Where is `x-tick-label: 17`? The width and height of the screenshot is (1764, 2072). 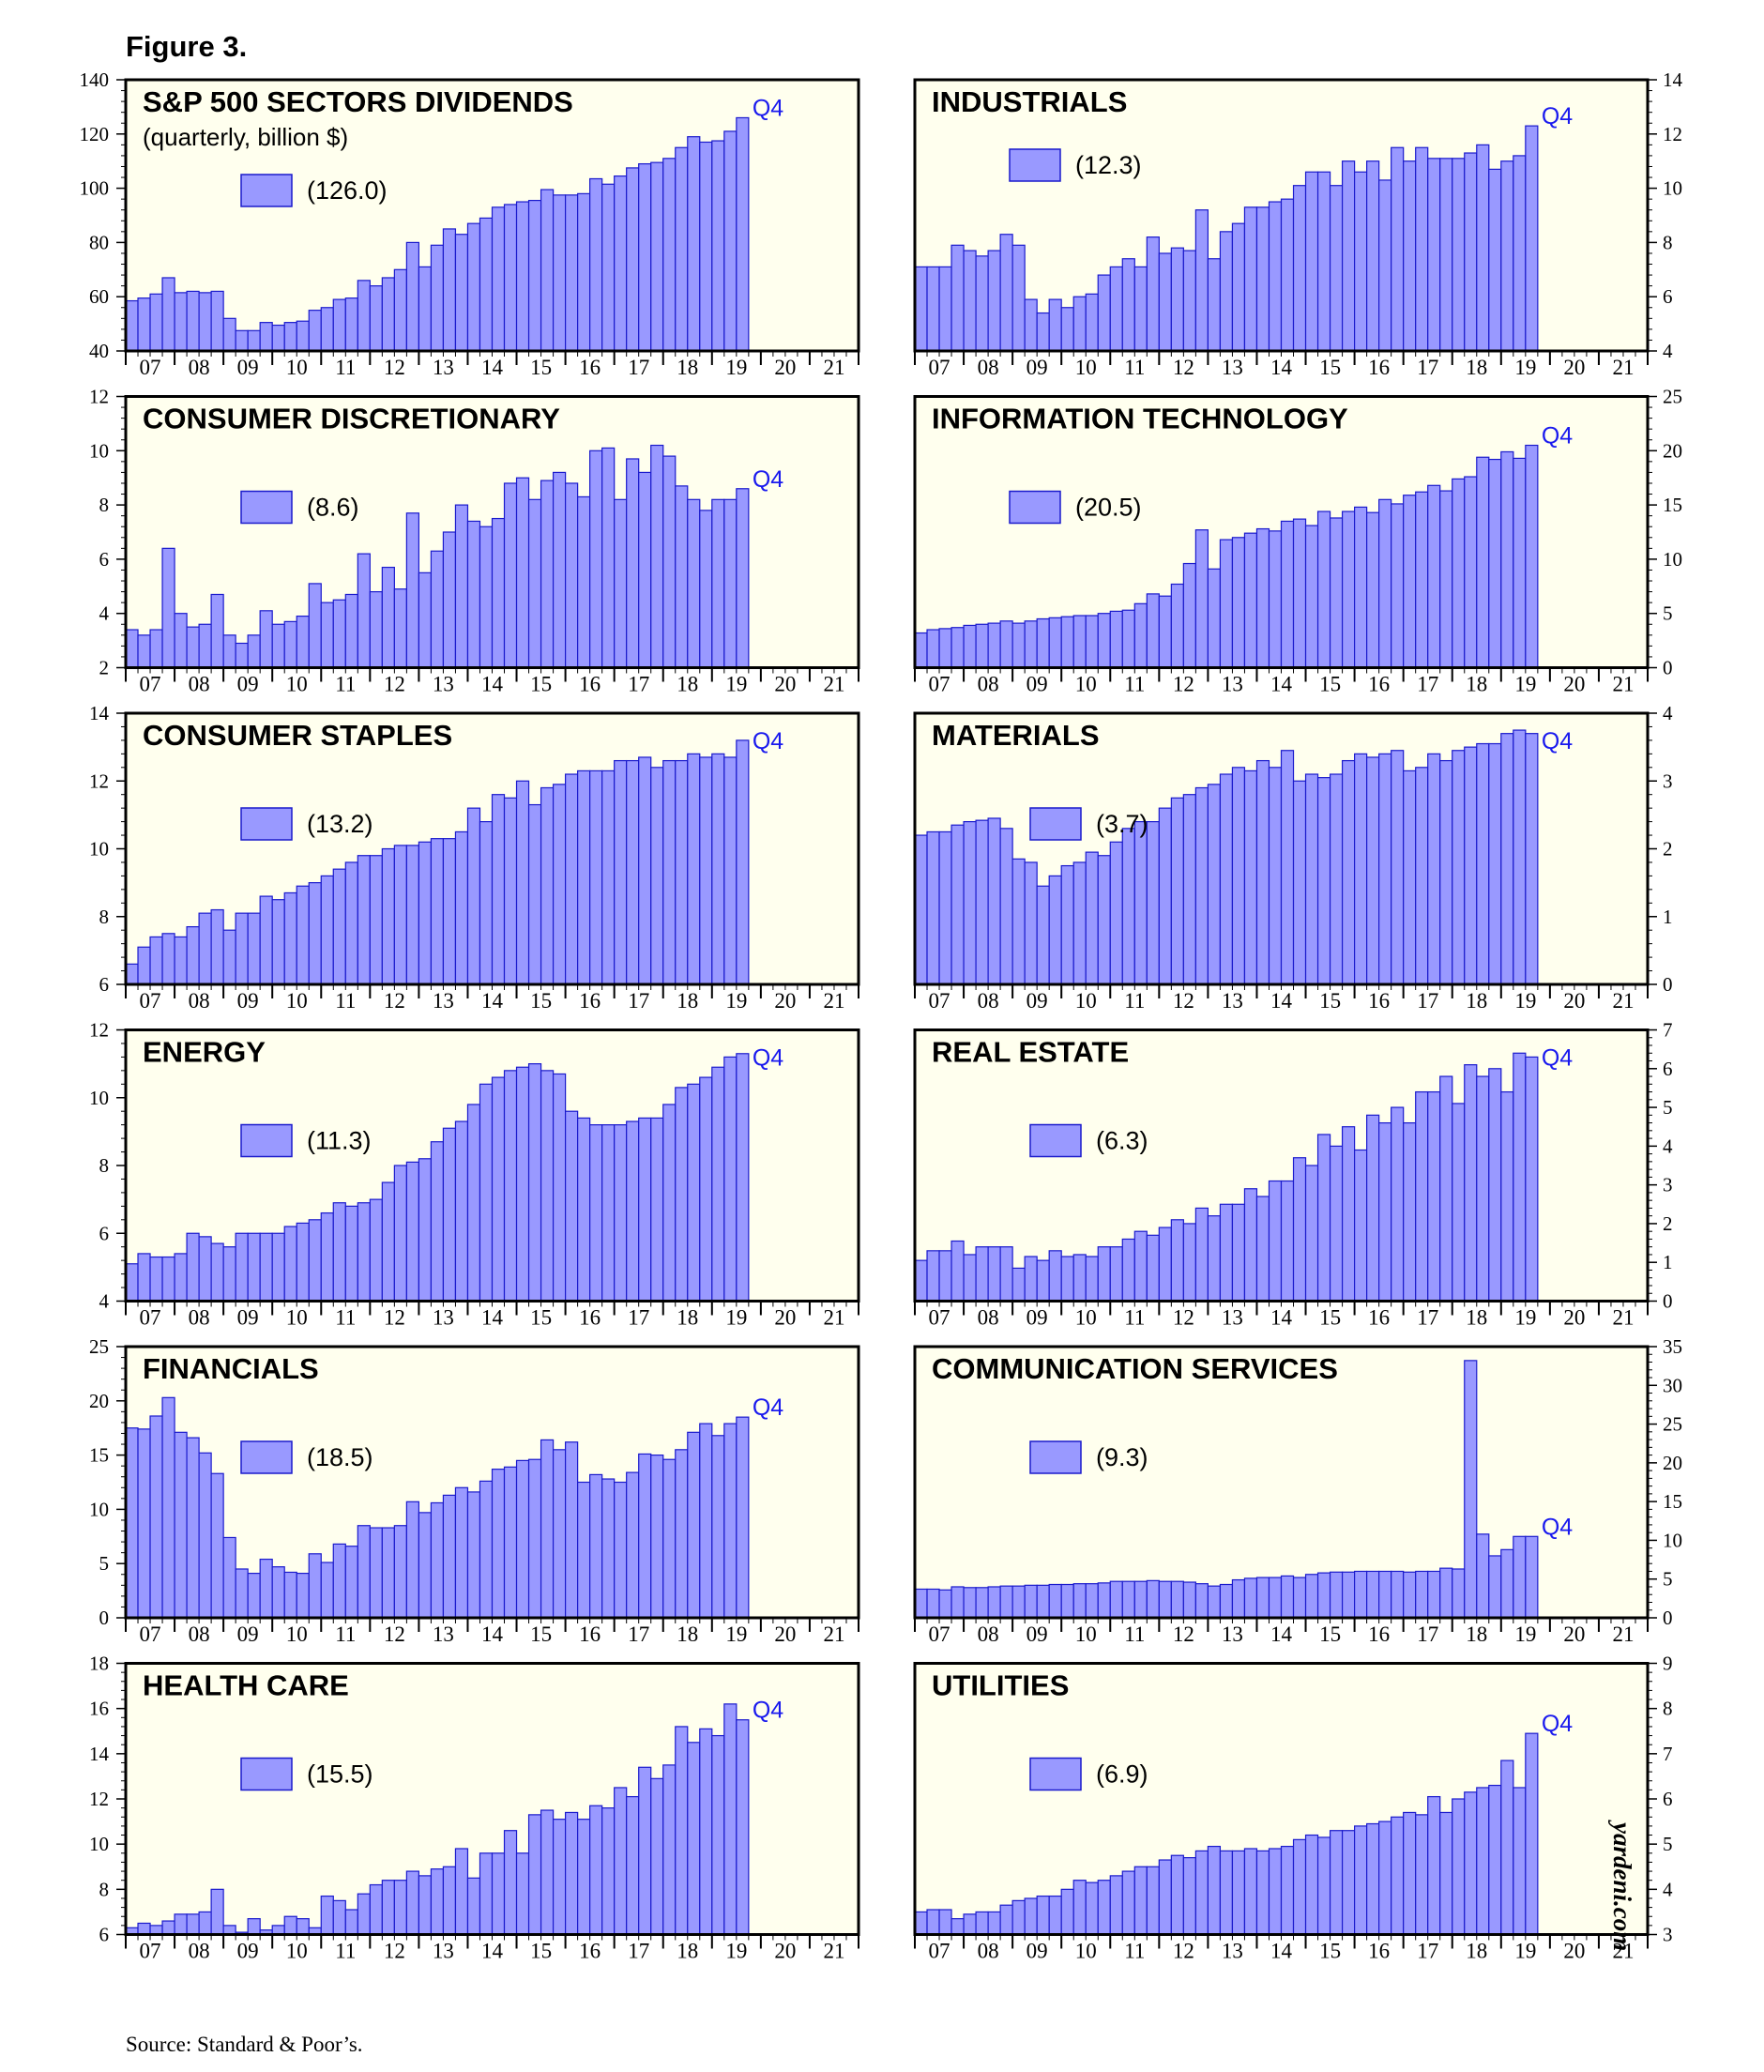 x-tick-label: 17 is located at coordinates (1427, 1951).